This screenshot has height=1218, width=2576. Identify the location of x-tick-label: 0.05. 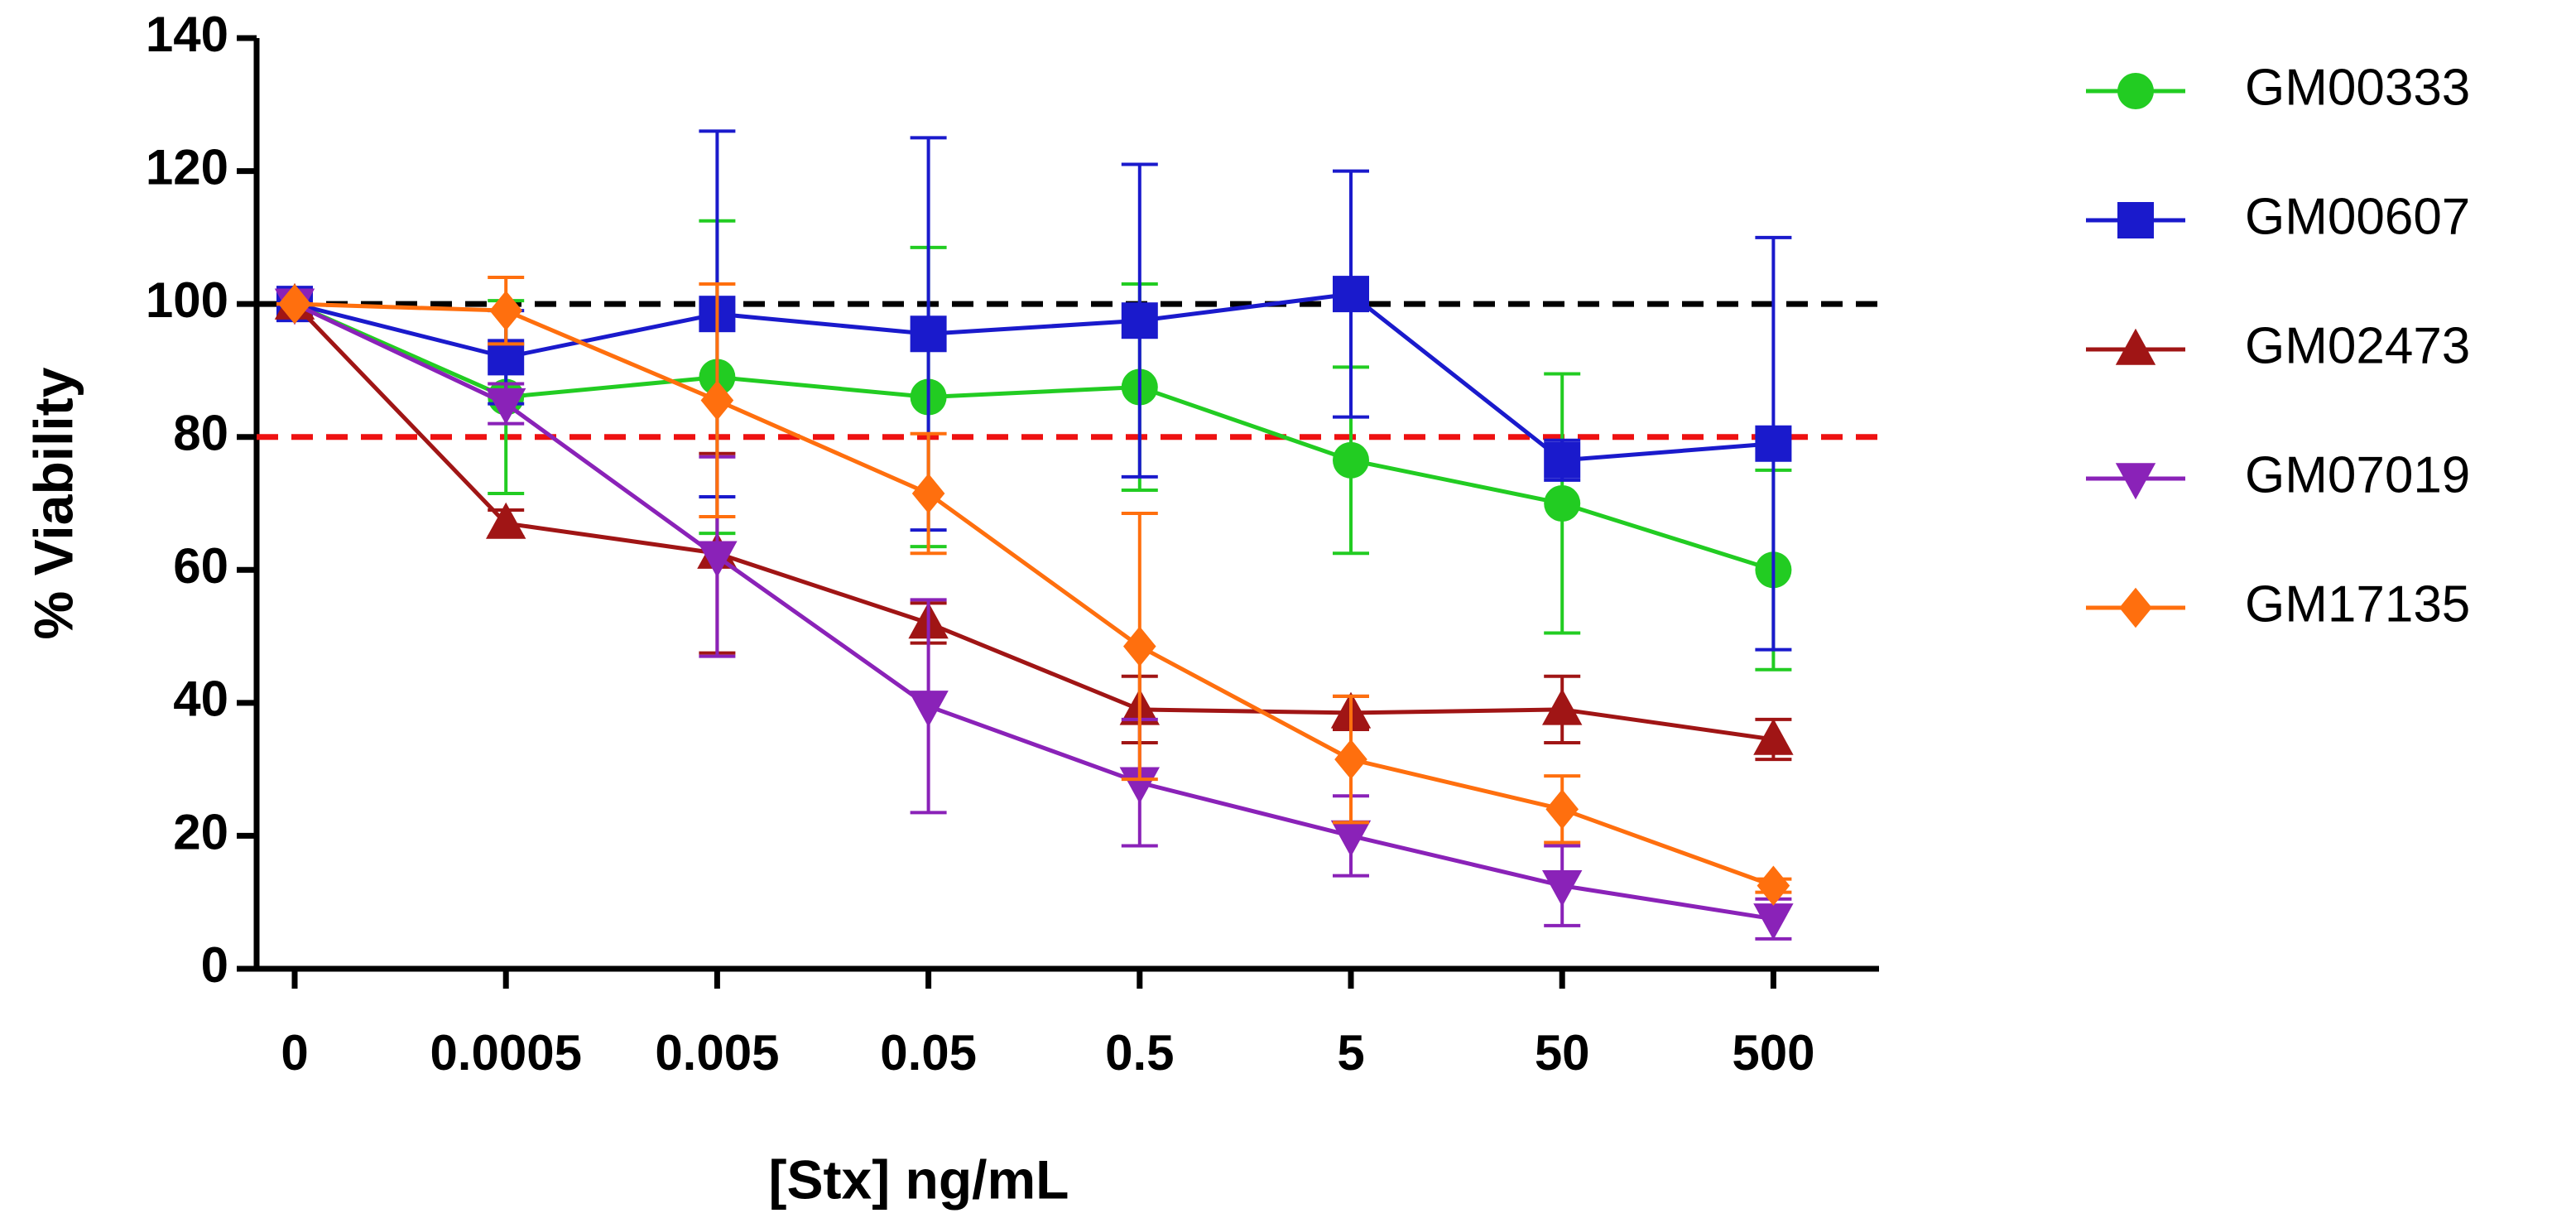
(928, 1053).